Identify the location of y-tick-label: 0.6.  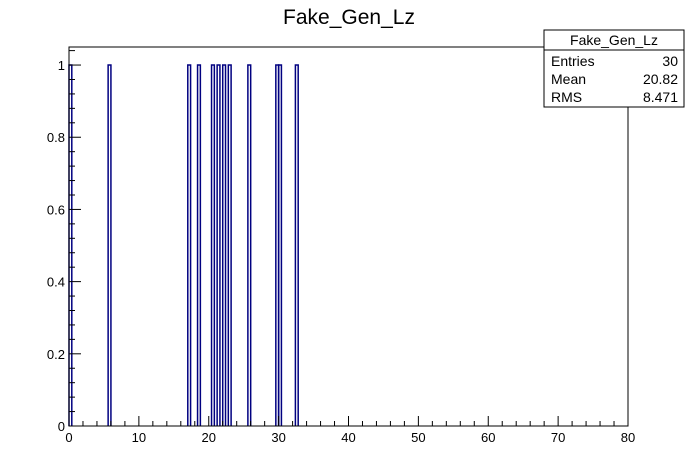
(56, 209).